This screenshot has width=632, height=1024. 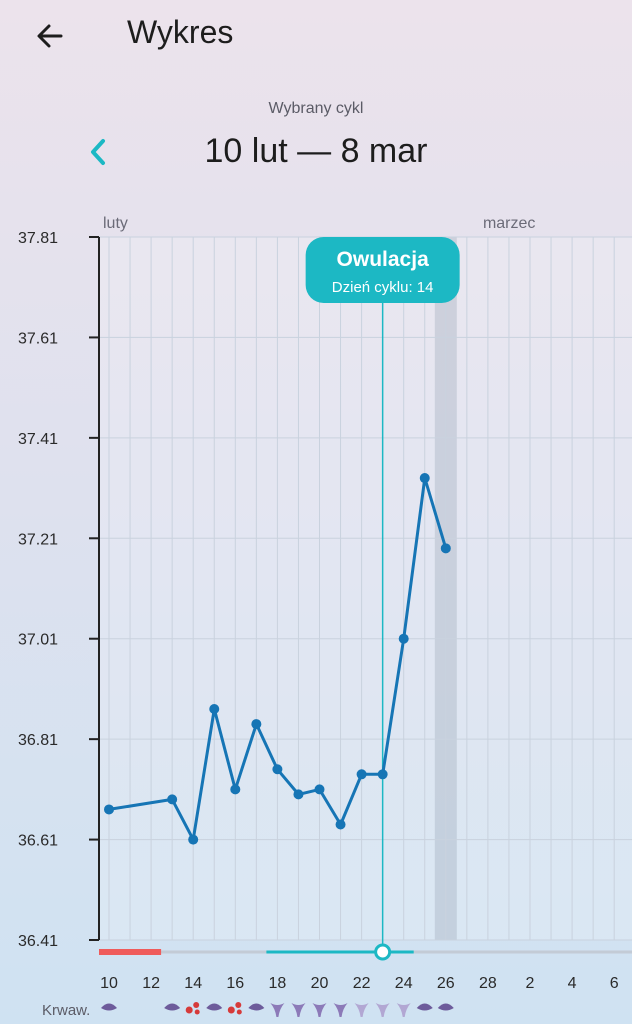 What do you see at coordinates (572, 983) in the screenshot?
I see `x-tick-label: 4` at bounding box center [572, 983].